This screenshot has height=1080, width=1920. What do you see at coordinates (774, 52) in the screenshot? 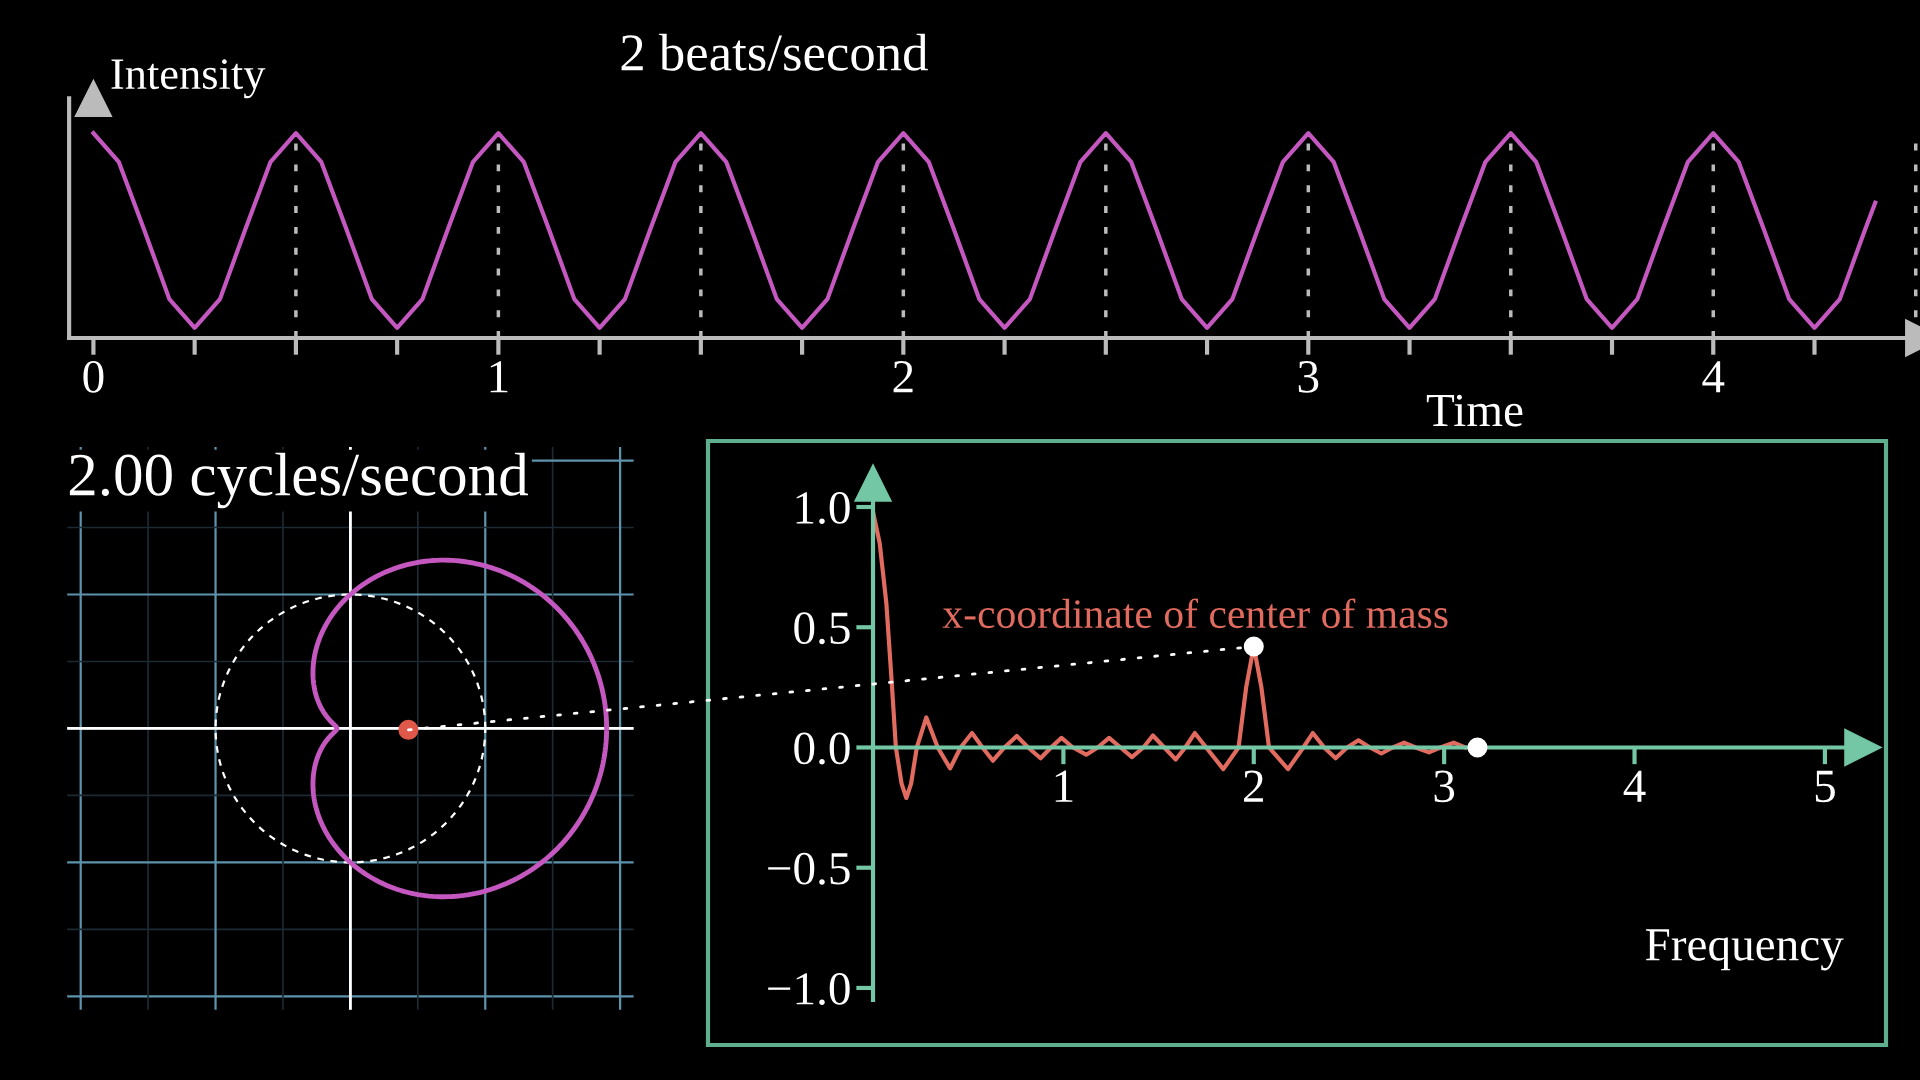
I see `chart-title: 2 beats/second` at bounding box center [774, 52].